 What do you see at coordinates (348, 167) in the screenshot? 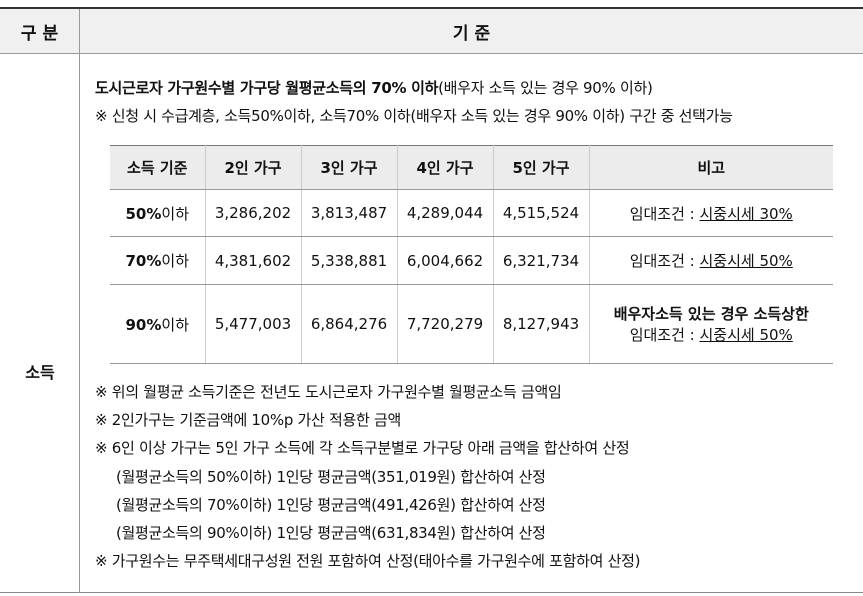
I see `col-header-3p: 3인 가구` at bounding box center [348, 167].